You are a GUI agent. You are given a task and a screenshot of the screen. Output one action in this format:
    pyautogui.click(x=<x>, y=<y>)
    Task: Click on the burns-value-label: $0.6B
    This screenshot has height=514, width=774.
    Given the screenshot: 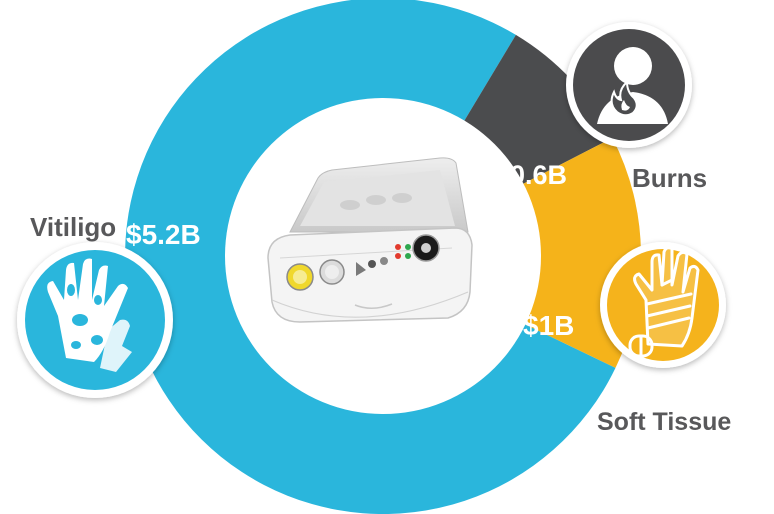 What is the action you would take?
    pyautogui.click(x=531, y=175)
    